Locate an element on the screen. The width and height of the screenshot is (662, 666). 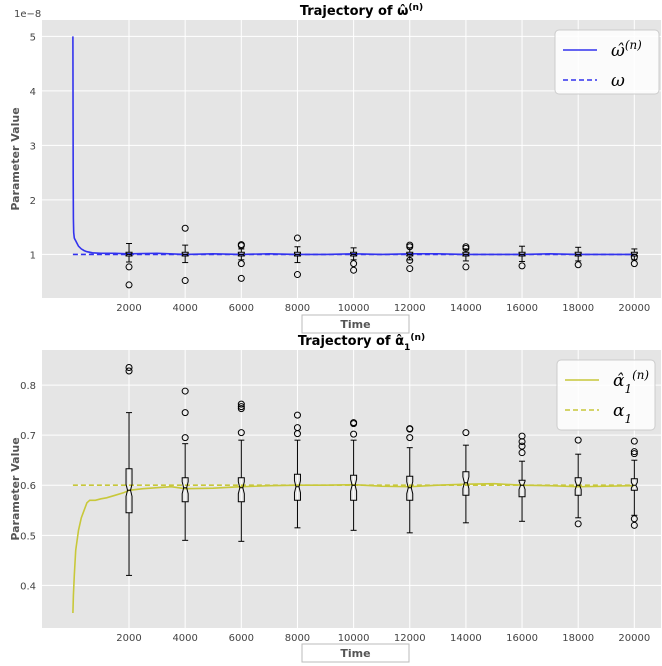
x-tick-label: 10000 is located at coordinates (354, 638).